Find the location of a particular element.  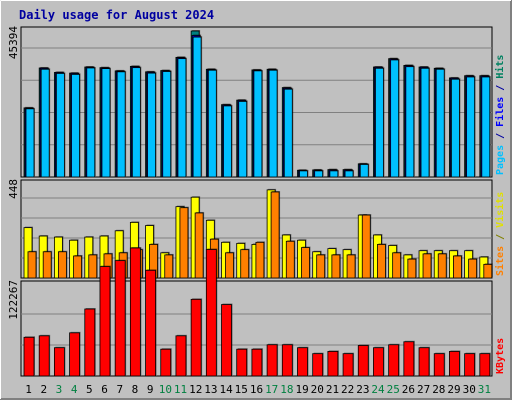

x-tick-label-day-29: 29 is located at coordinates (453, 389).